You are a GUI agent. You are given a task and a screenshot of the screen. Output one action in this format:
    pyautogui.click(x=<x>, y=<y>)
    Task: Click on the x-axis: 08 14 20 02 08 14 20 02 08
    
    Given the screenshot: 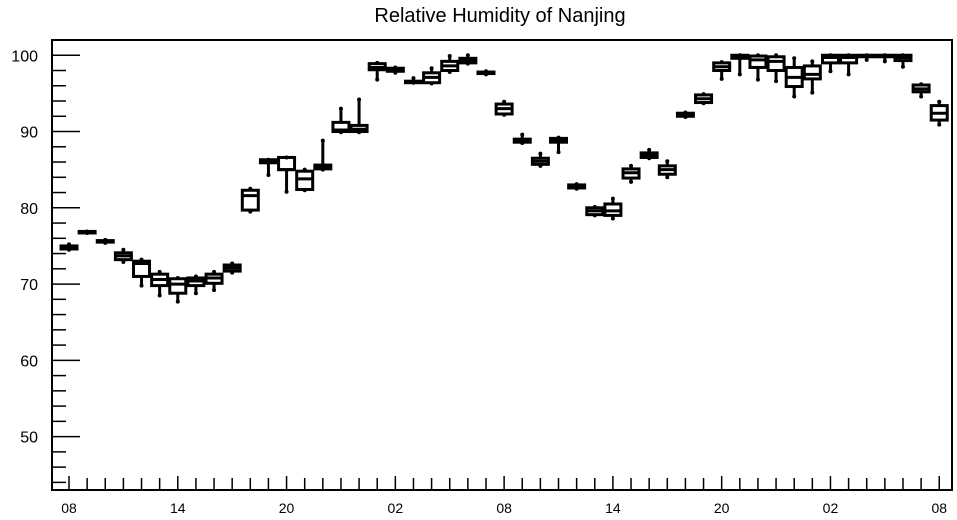 What is the action you would take?
    pyautogui.click(x=504, y=496)
    